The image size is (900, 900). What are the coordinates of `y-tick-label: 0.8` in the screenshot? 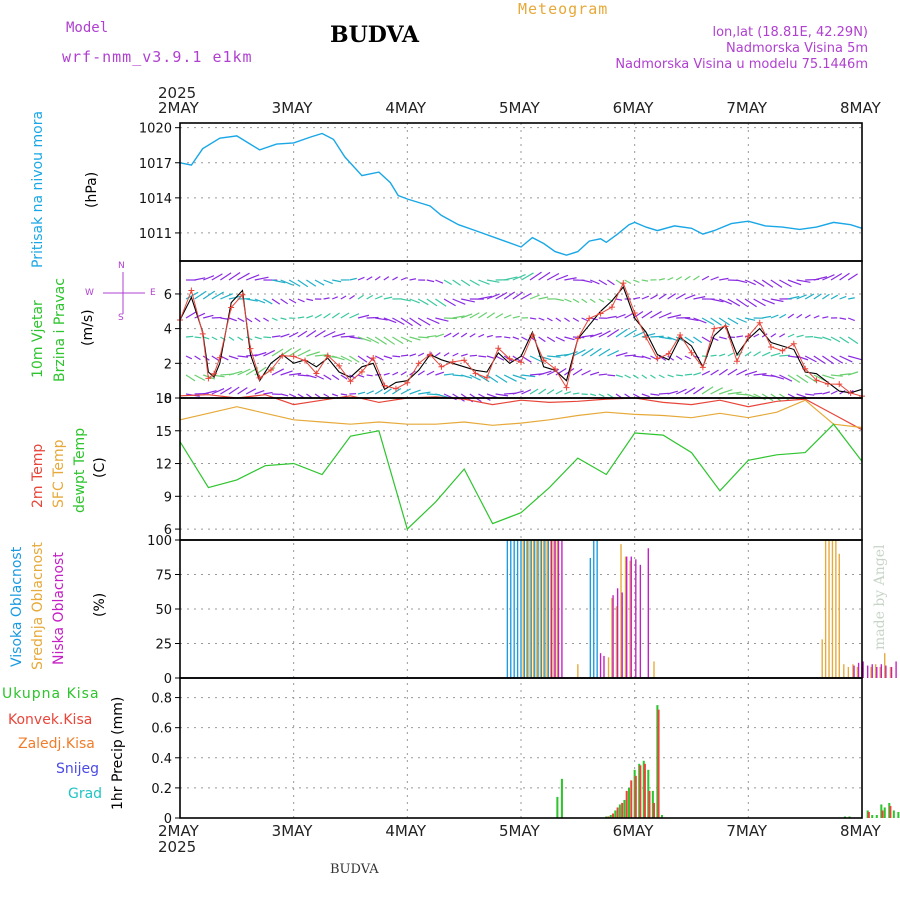 It's located at (161, 699).